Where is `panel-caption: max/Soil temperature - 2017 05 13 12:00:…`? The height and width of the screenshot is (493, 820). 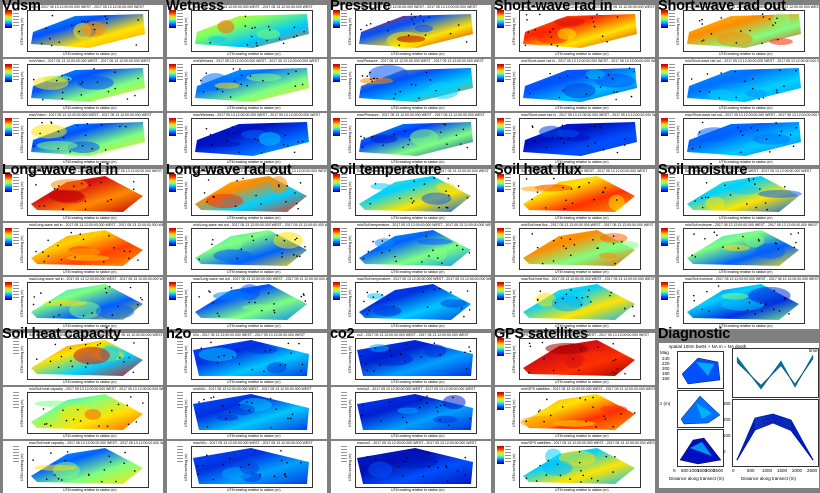
panel-caption: max/Soil temperature - 2017 05 13 12:00:… is located at coordinates (424, 279).